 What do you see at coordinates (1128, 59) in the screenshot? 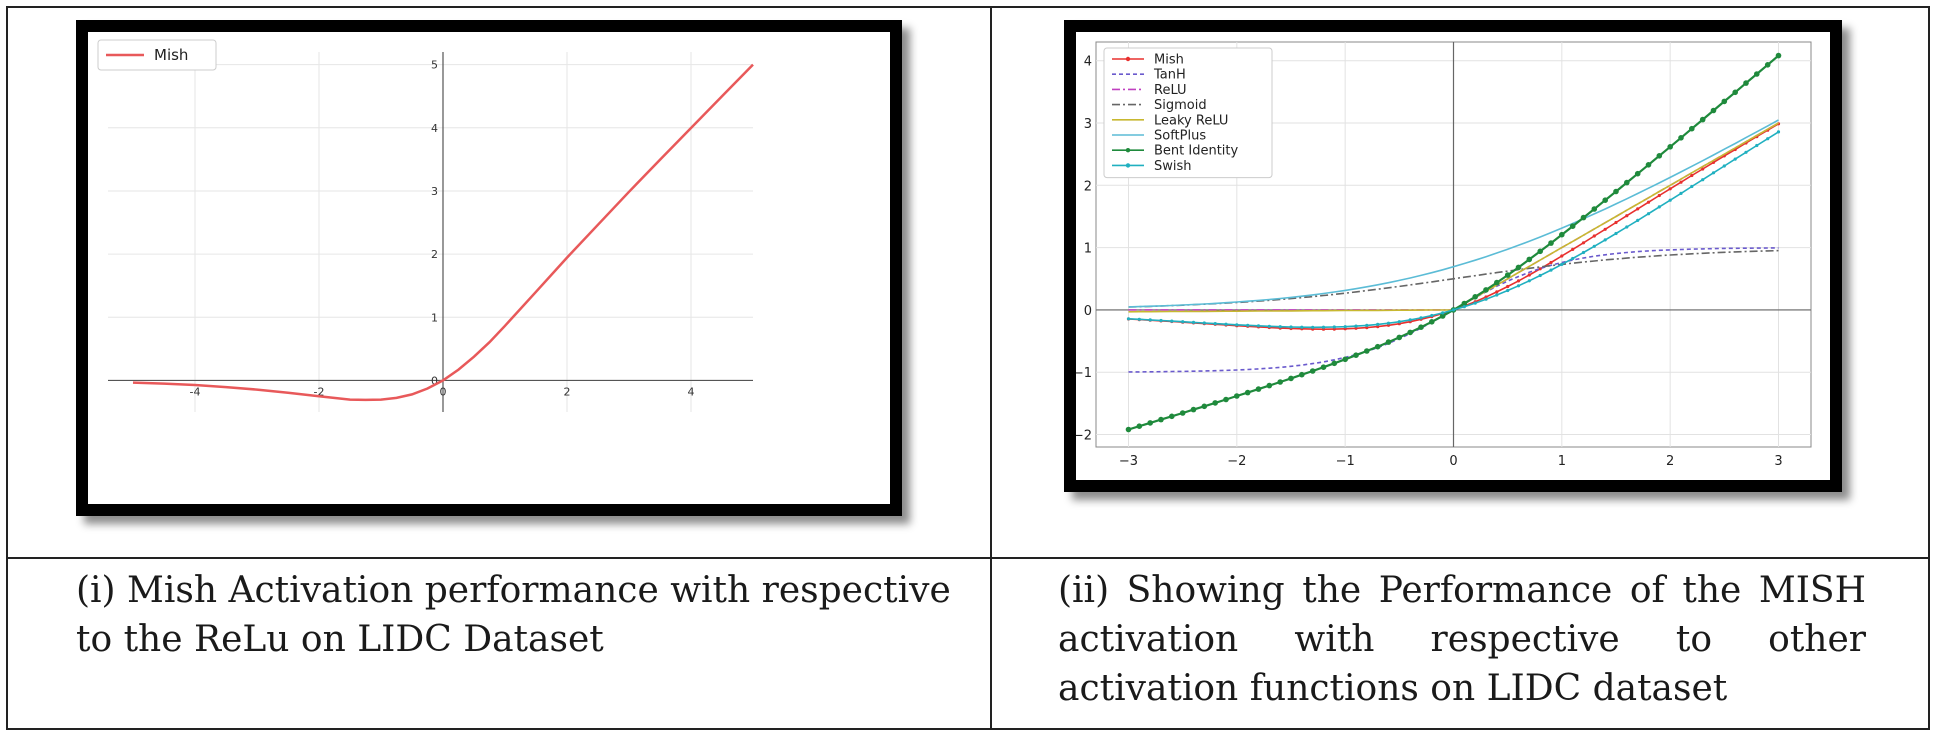
I see `legend-marker-mish` at bounding box center [1128, 59].